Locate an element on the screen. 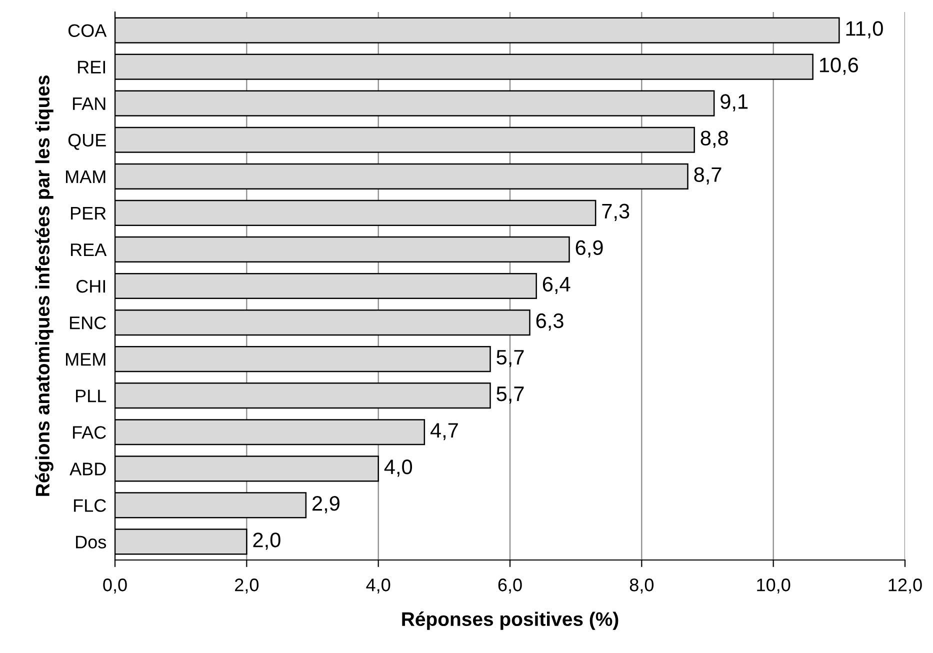 The width and height of the screenshot is (933, 653). data-label: 2,9 is located at coordinates (326, 505).